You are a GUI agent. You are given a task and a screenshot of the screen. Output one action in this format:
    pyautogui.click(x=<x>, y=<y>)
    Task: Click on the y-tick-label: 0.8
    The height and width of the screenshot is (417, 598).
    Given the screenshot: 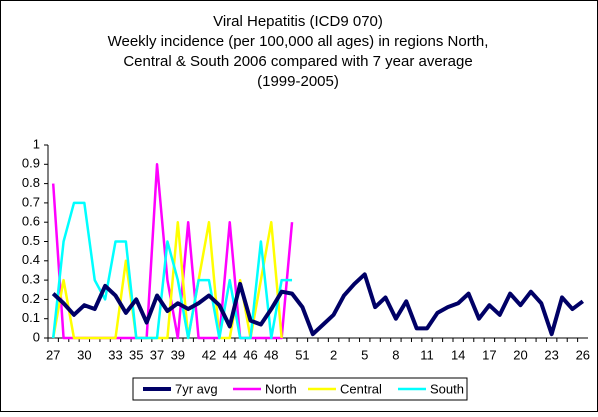 What is the action you would take?
    pyautogui.click(x=31, y=182)
    